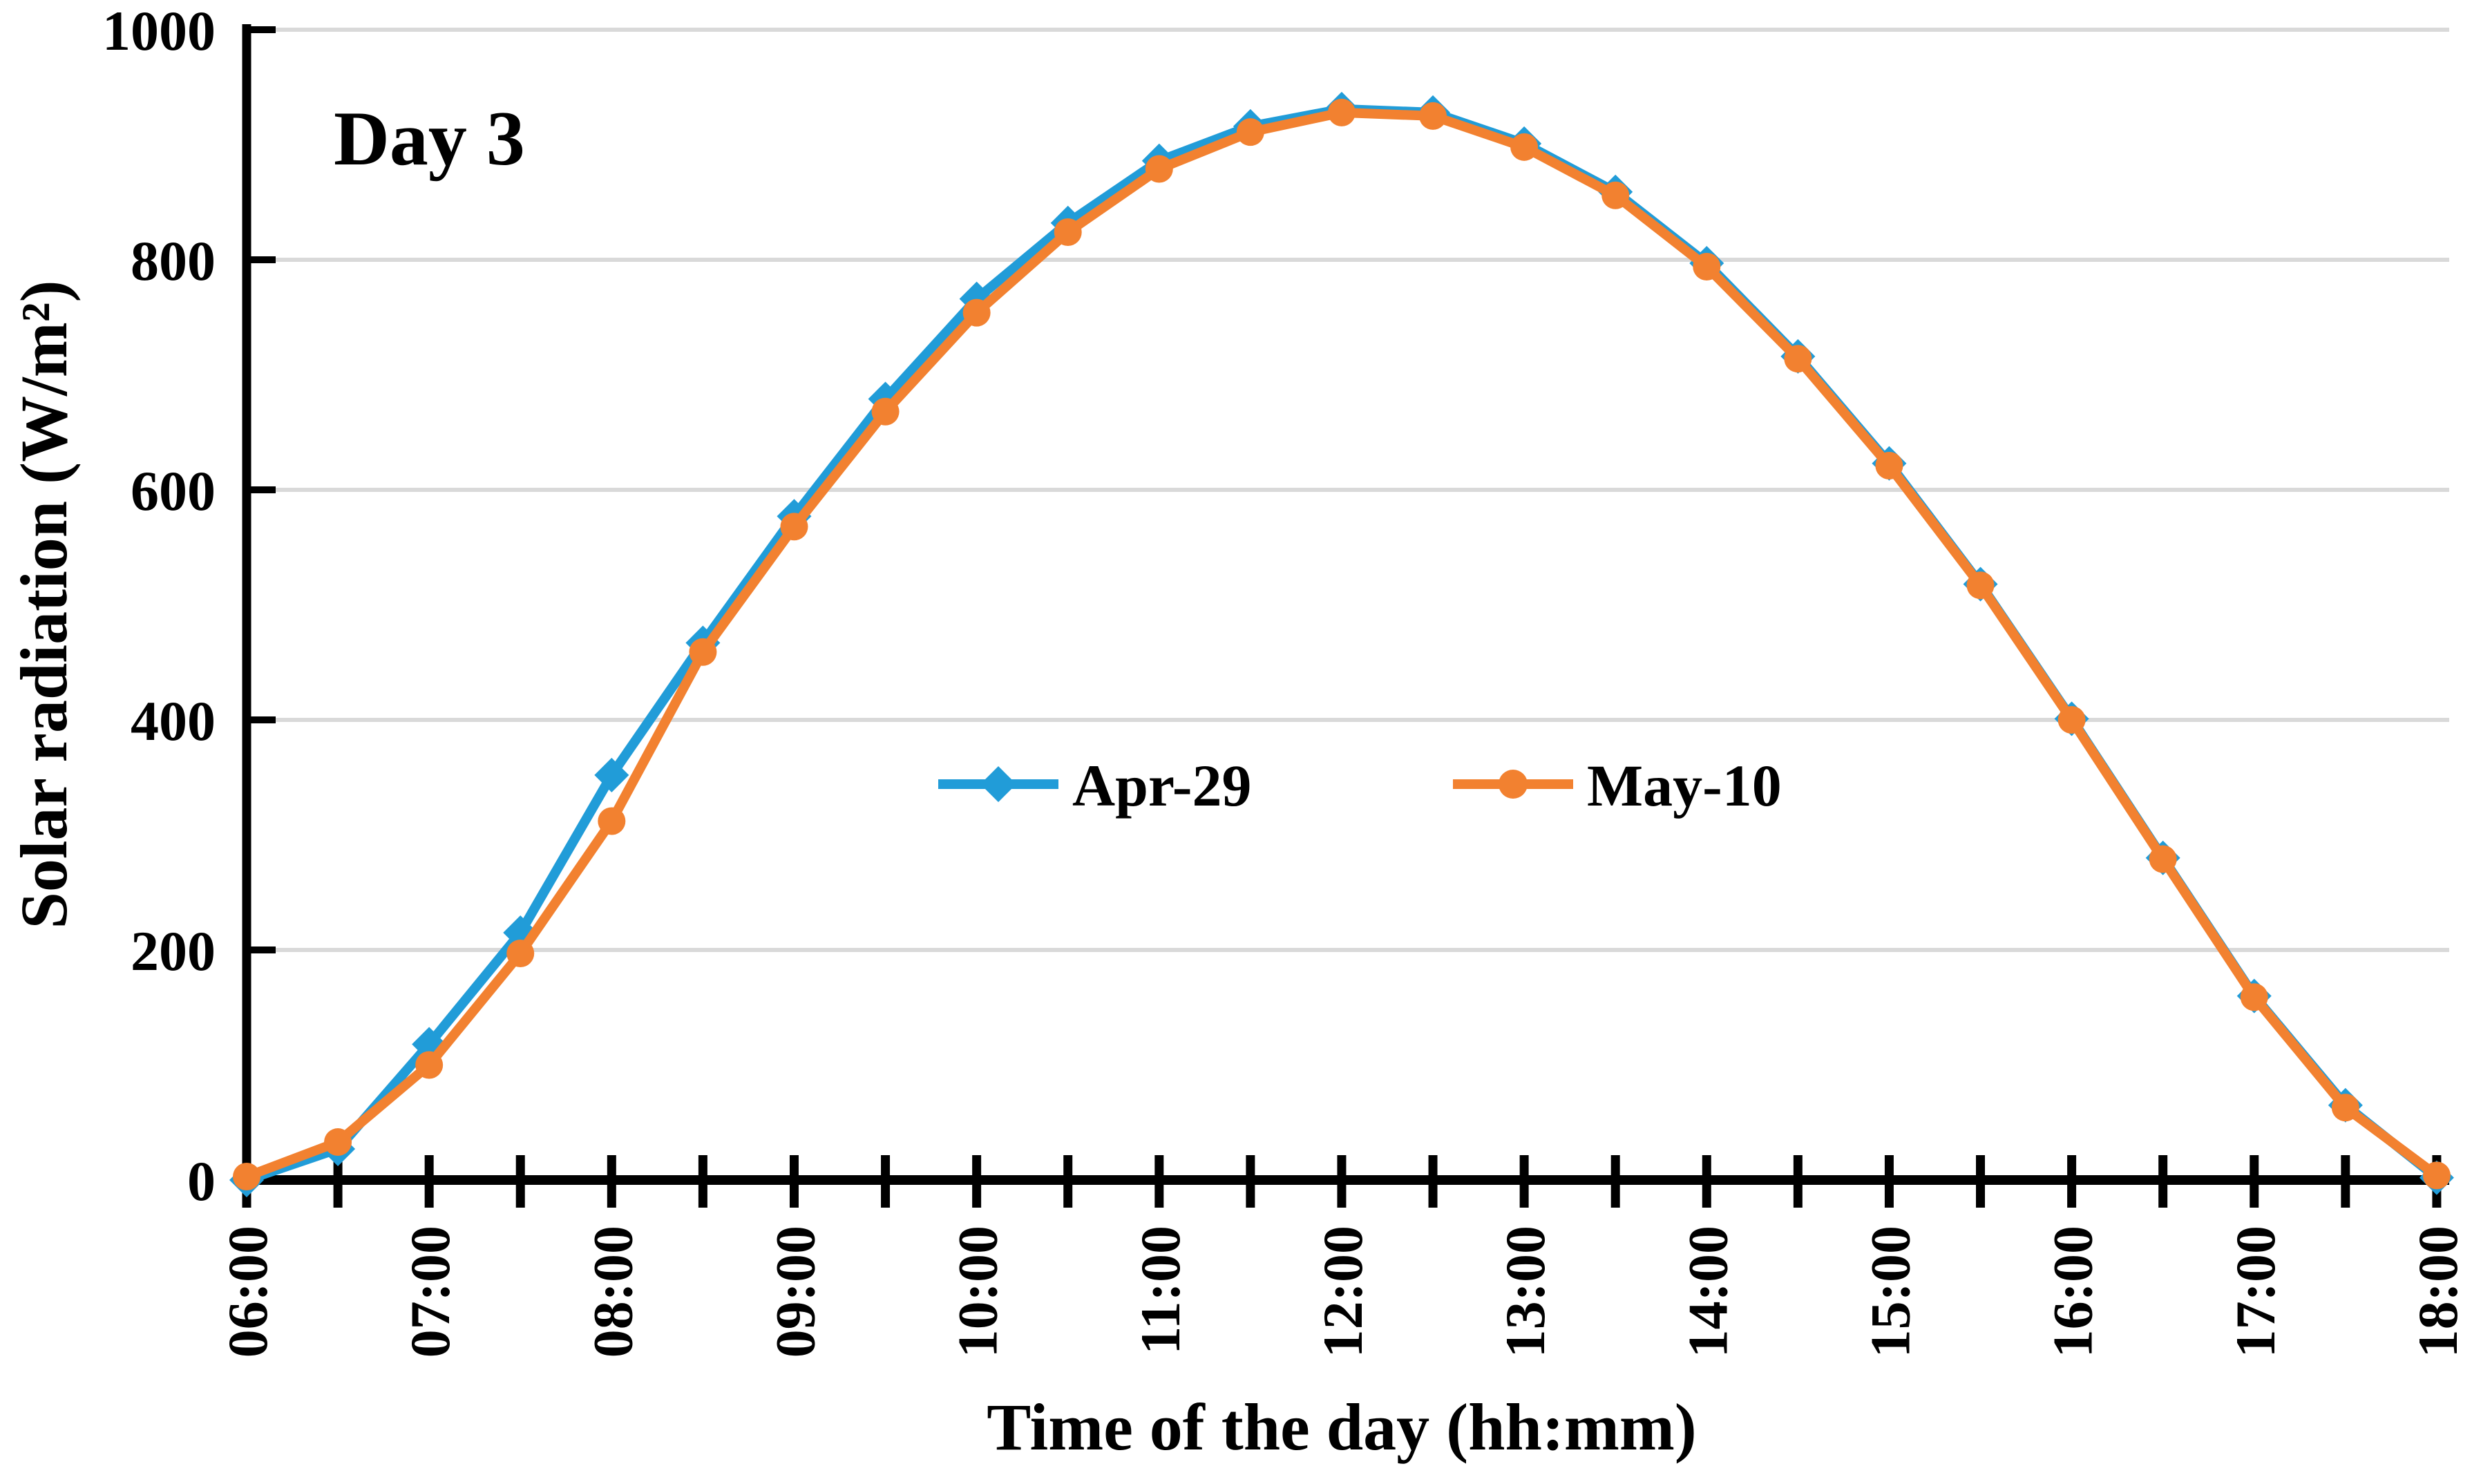  What do you see at coordinates (201, 1181) in the screenshot?
I see `y-tick-label-0: 0` at bounding box center [201, 1181].